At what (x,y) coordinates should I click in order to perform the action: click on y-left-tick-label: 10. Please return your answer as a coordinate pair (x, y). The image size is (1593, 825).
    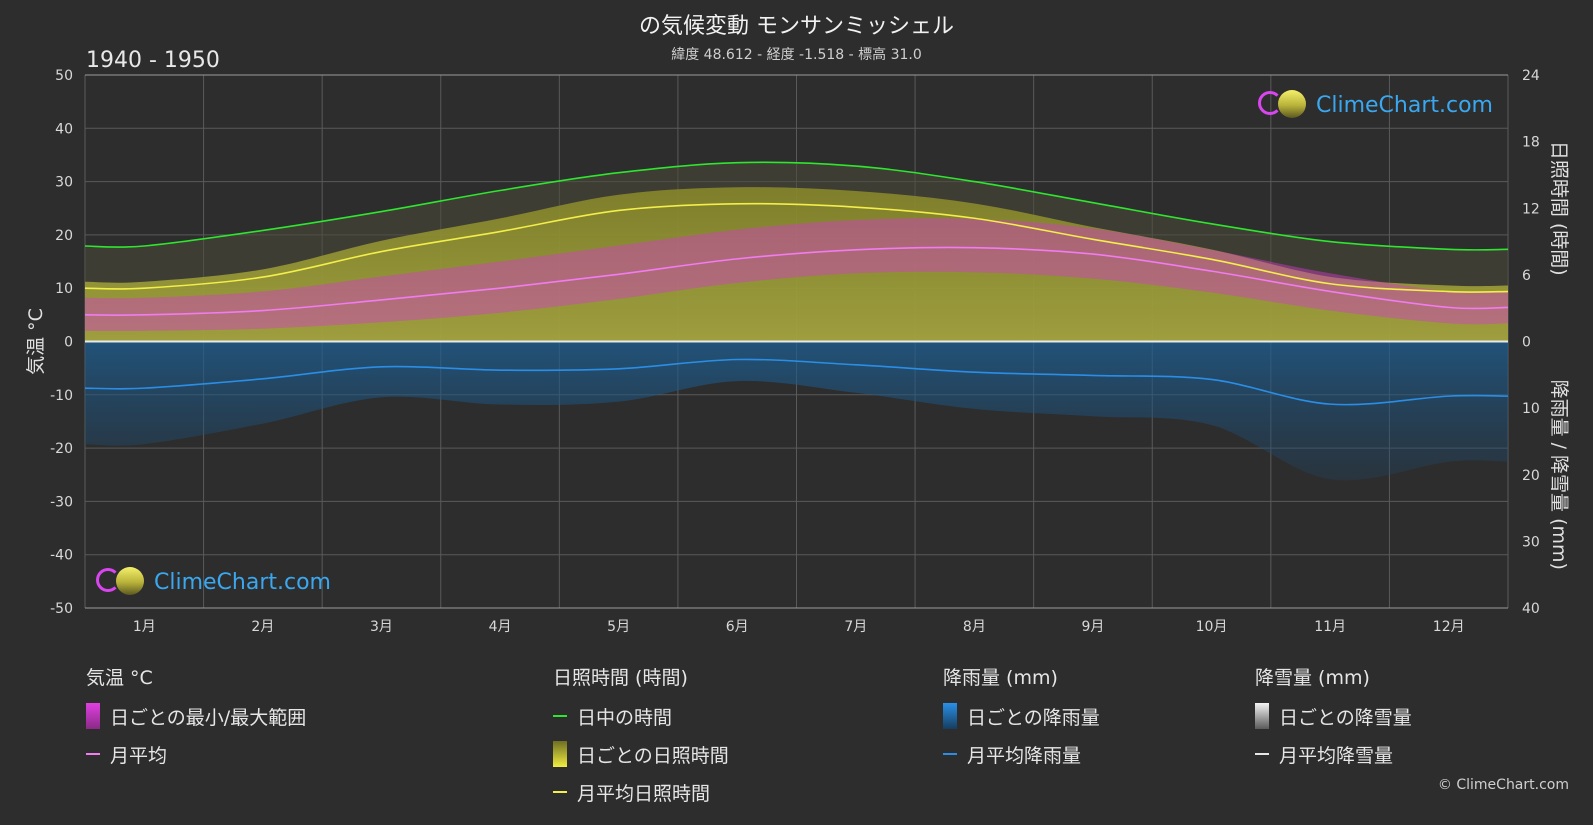
    Looking at the image, I should click on (64, 289).